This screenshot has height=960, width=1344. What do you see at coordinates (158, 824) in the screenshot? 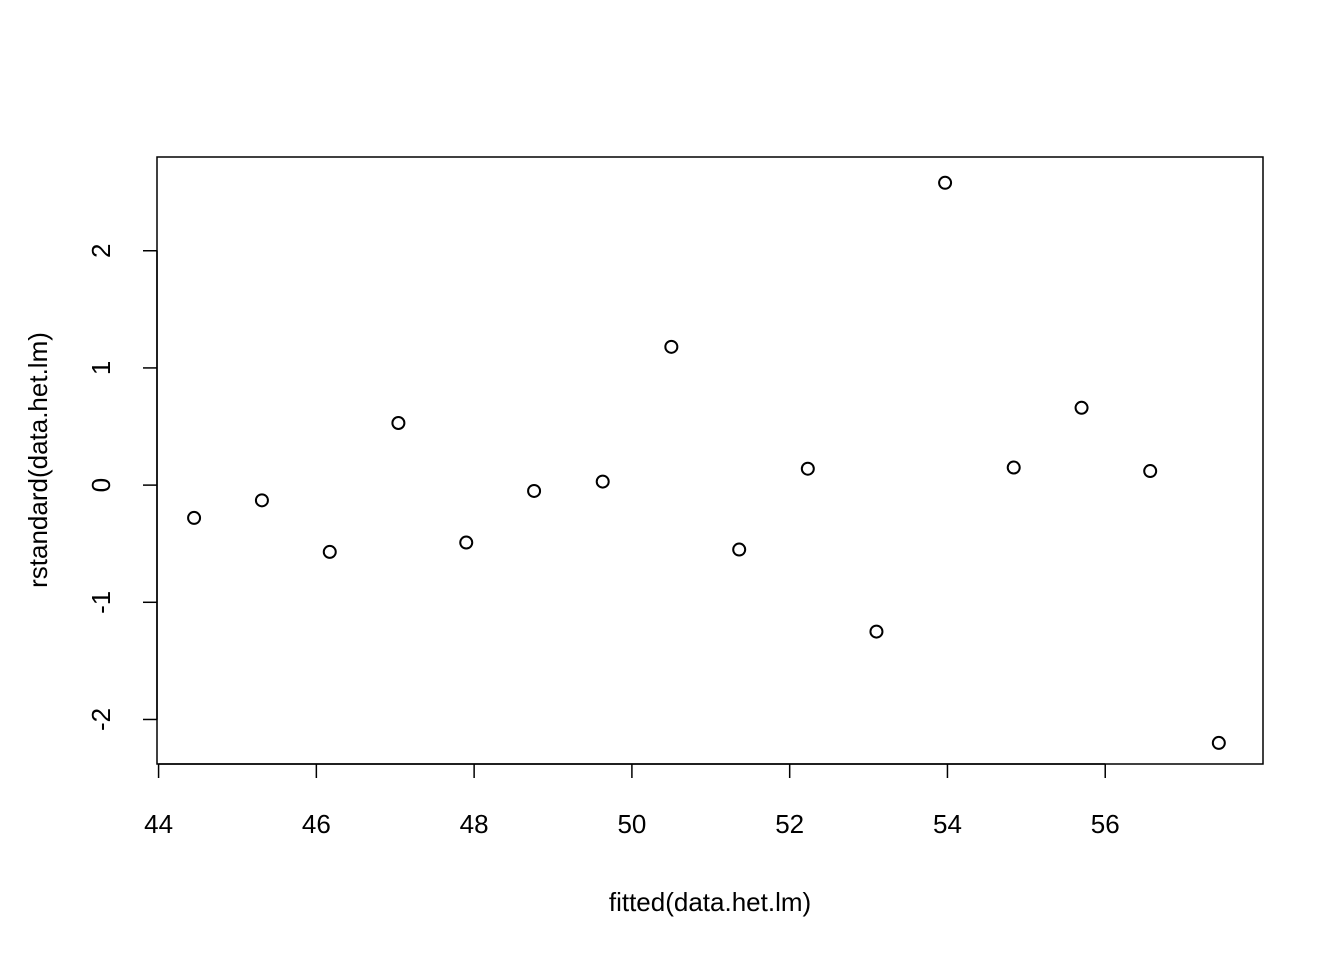
I see `x-tick-label: 44` at bounding box center [158, 824].